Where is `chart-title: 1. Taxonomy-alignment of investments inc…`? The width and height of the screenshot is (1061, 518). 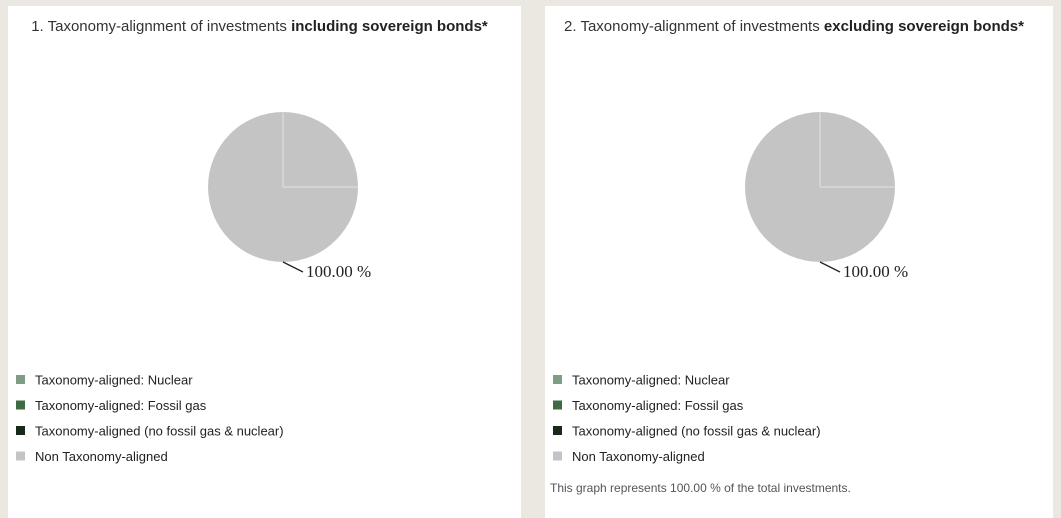 chart-title: 1. Taxonomy-alignment of investments inc… is located at coordinates (259, 26).